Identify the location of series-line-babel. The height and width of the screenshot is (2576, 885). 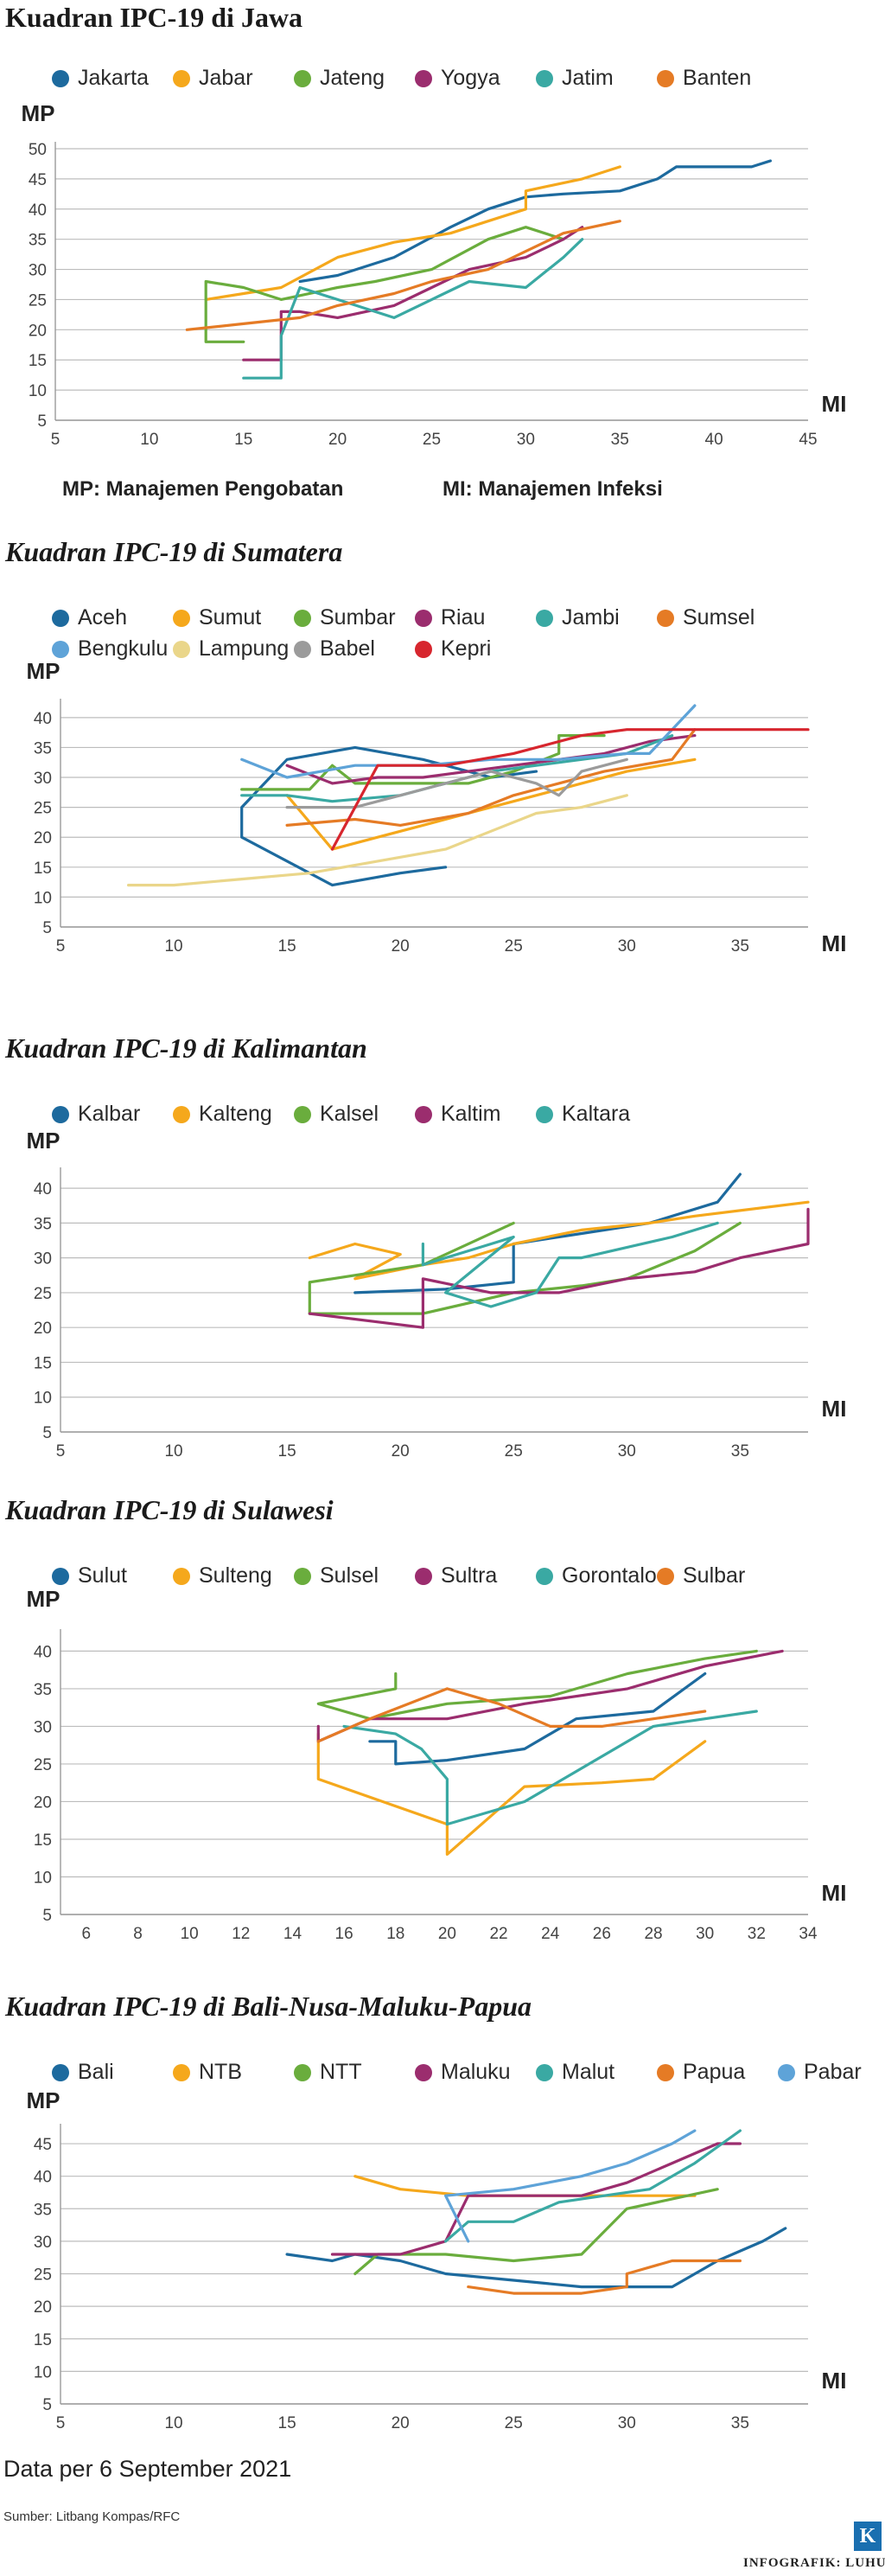
(456, 783).